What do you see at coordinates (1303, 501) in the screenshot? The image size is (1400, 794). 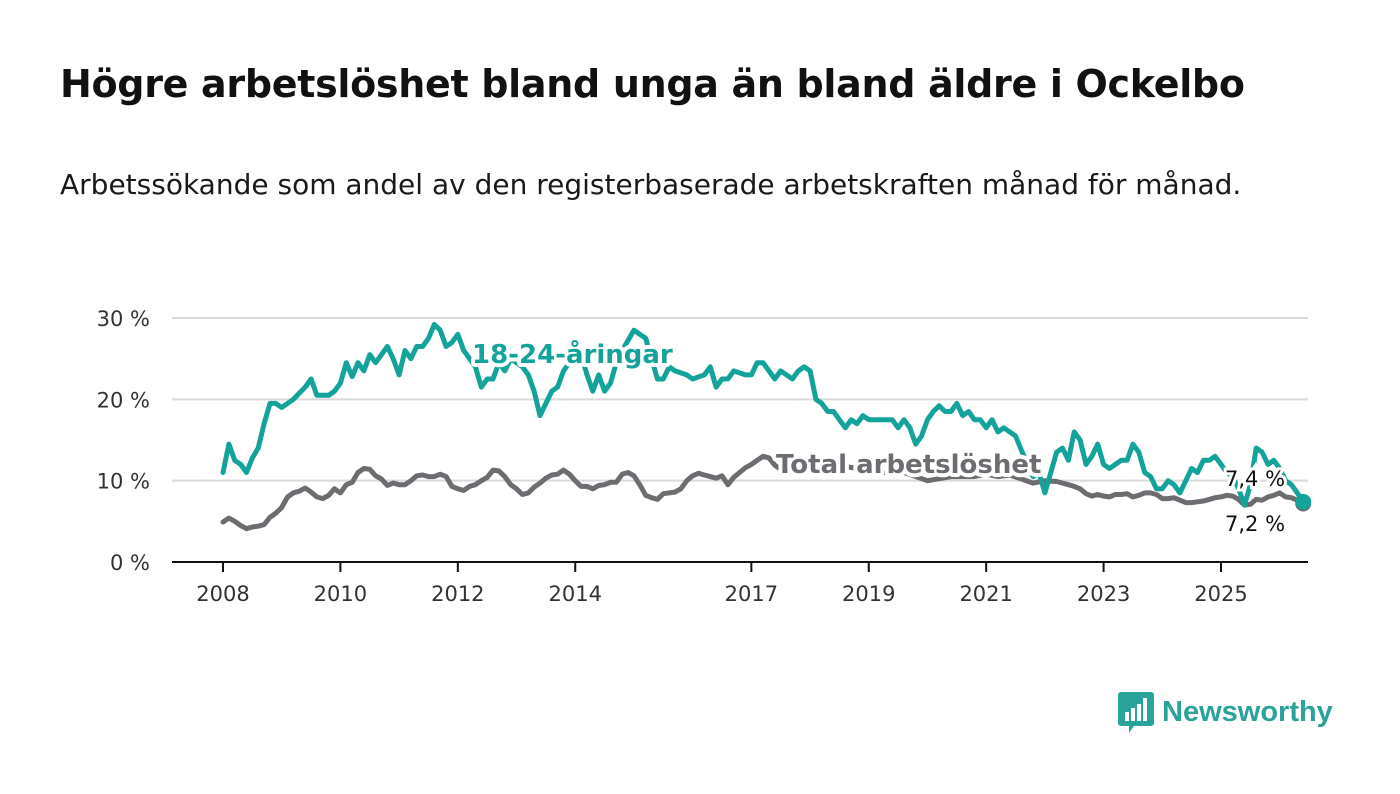 I see `end-point-youth` at bounding box center [1303, 501].